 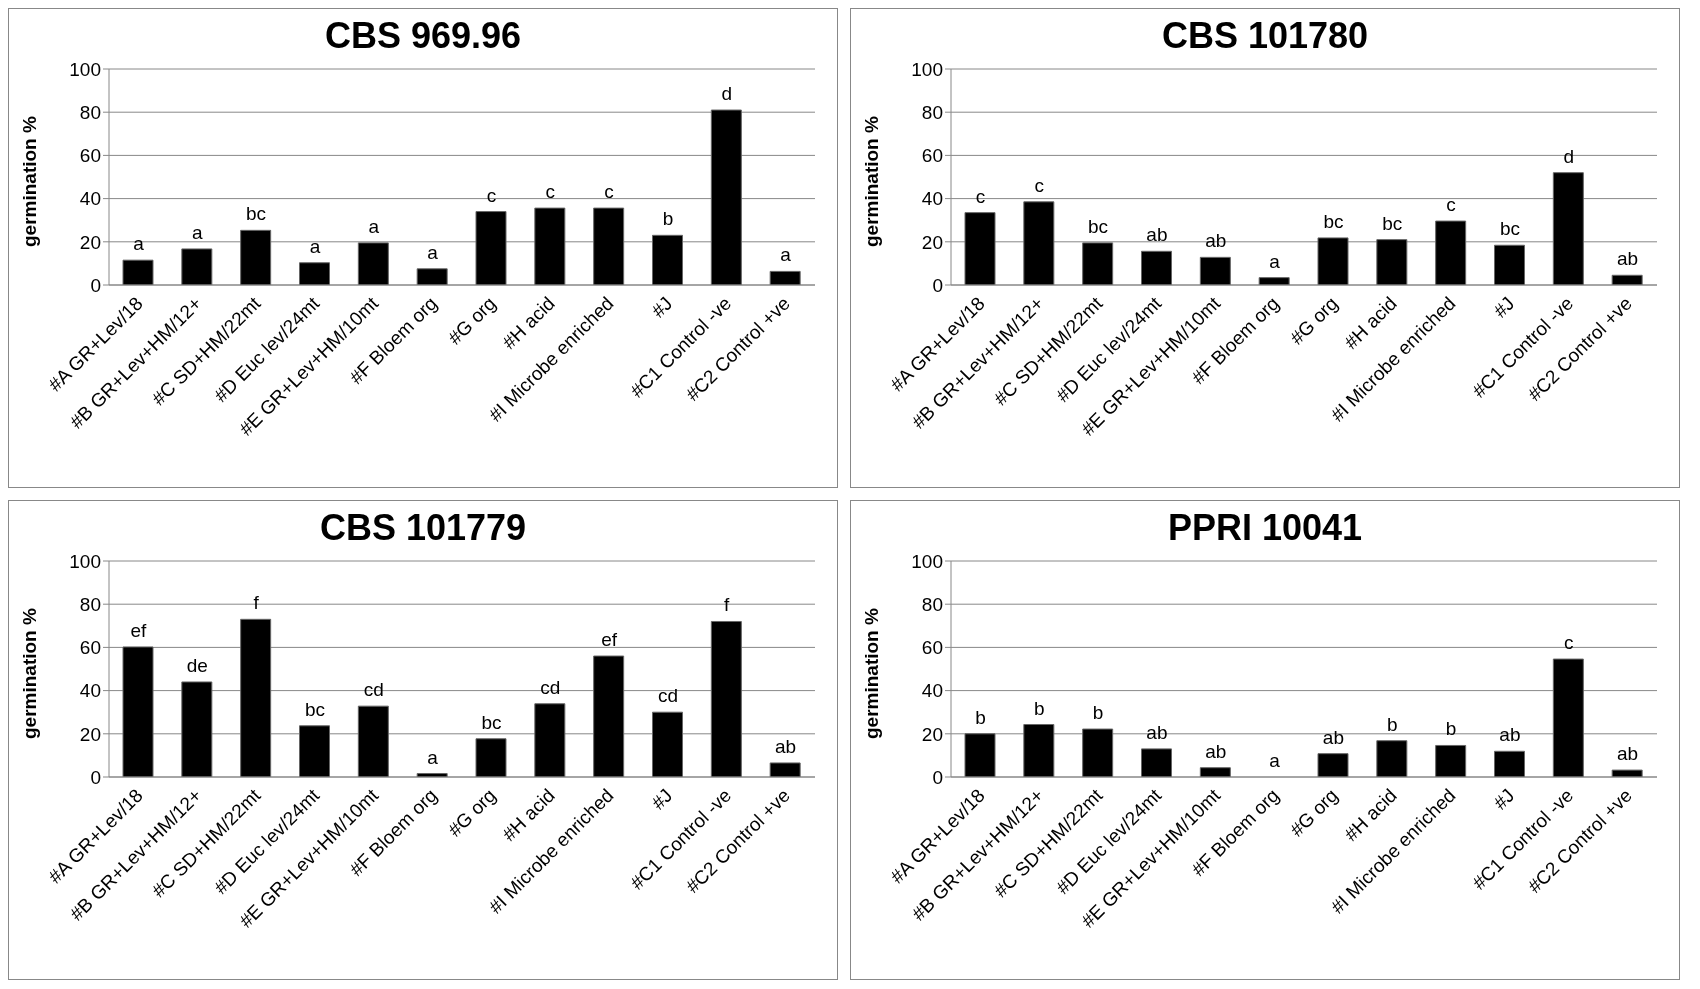 What do you see at coordinates (423, 36) in the screenshot?
I see `chart-title: CBS 969.96` at bounding box center [423, 36].